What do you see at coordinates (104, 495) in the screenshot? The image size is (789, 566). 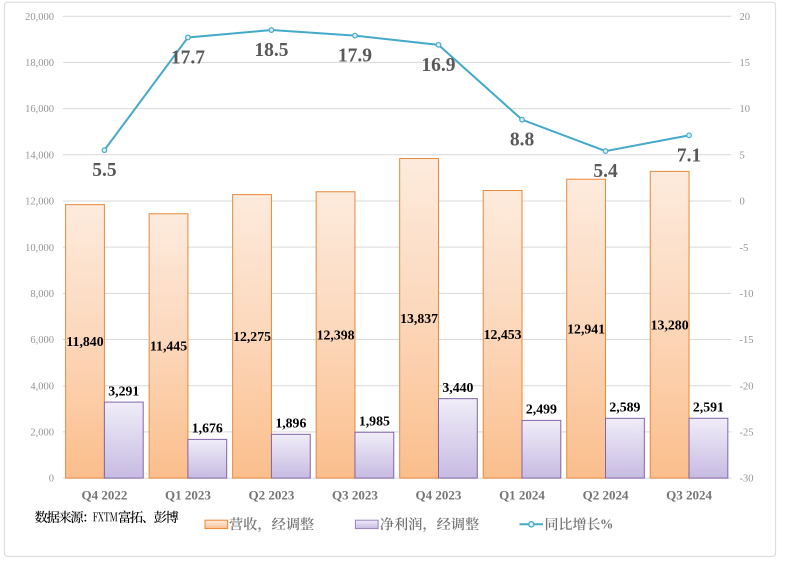 I see `svg-text: Q4 2022` at bounding box center [104, 495].